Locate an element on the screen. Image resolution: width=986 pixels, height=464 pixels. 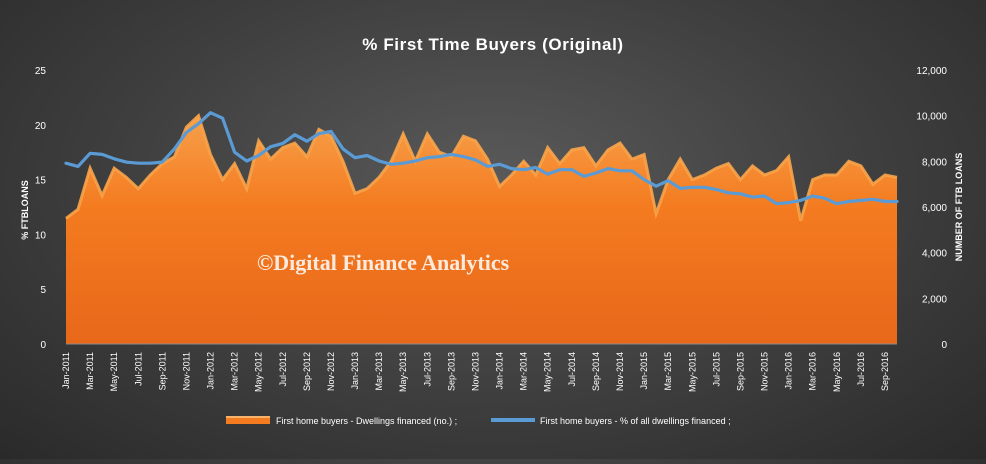
x-tick-label: May-2013 is located at coordinates (403, 372).